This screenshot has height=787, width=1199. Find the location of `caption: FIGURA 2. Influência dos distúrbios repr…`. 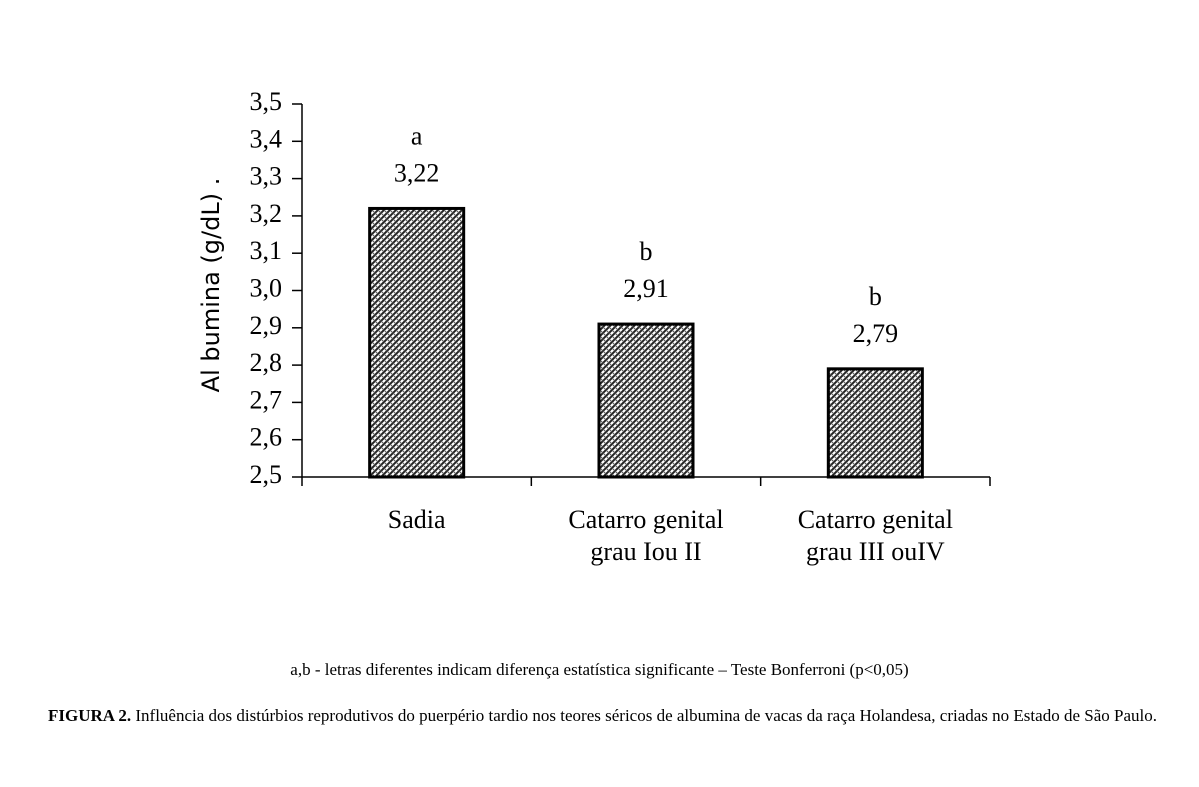

caption: FIGURA 2. Influência dos distúrbios repr… is located at coordinates (604, 716).